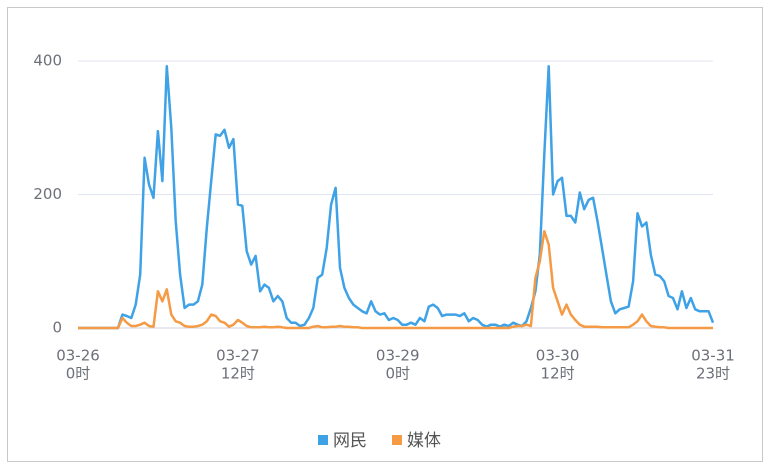 This screenshot has height=469, width=771. Describe the element at coordinates (350, 441) in the screenshot. I see `legend-label: 网民` at that location.